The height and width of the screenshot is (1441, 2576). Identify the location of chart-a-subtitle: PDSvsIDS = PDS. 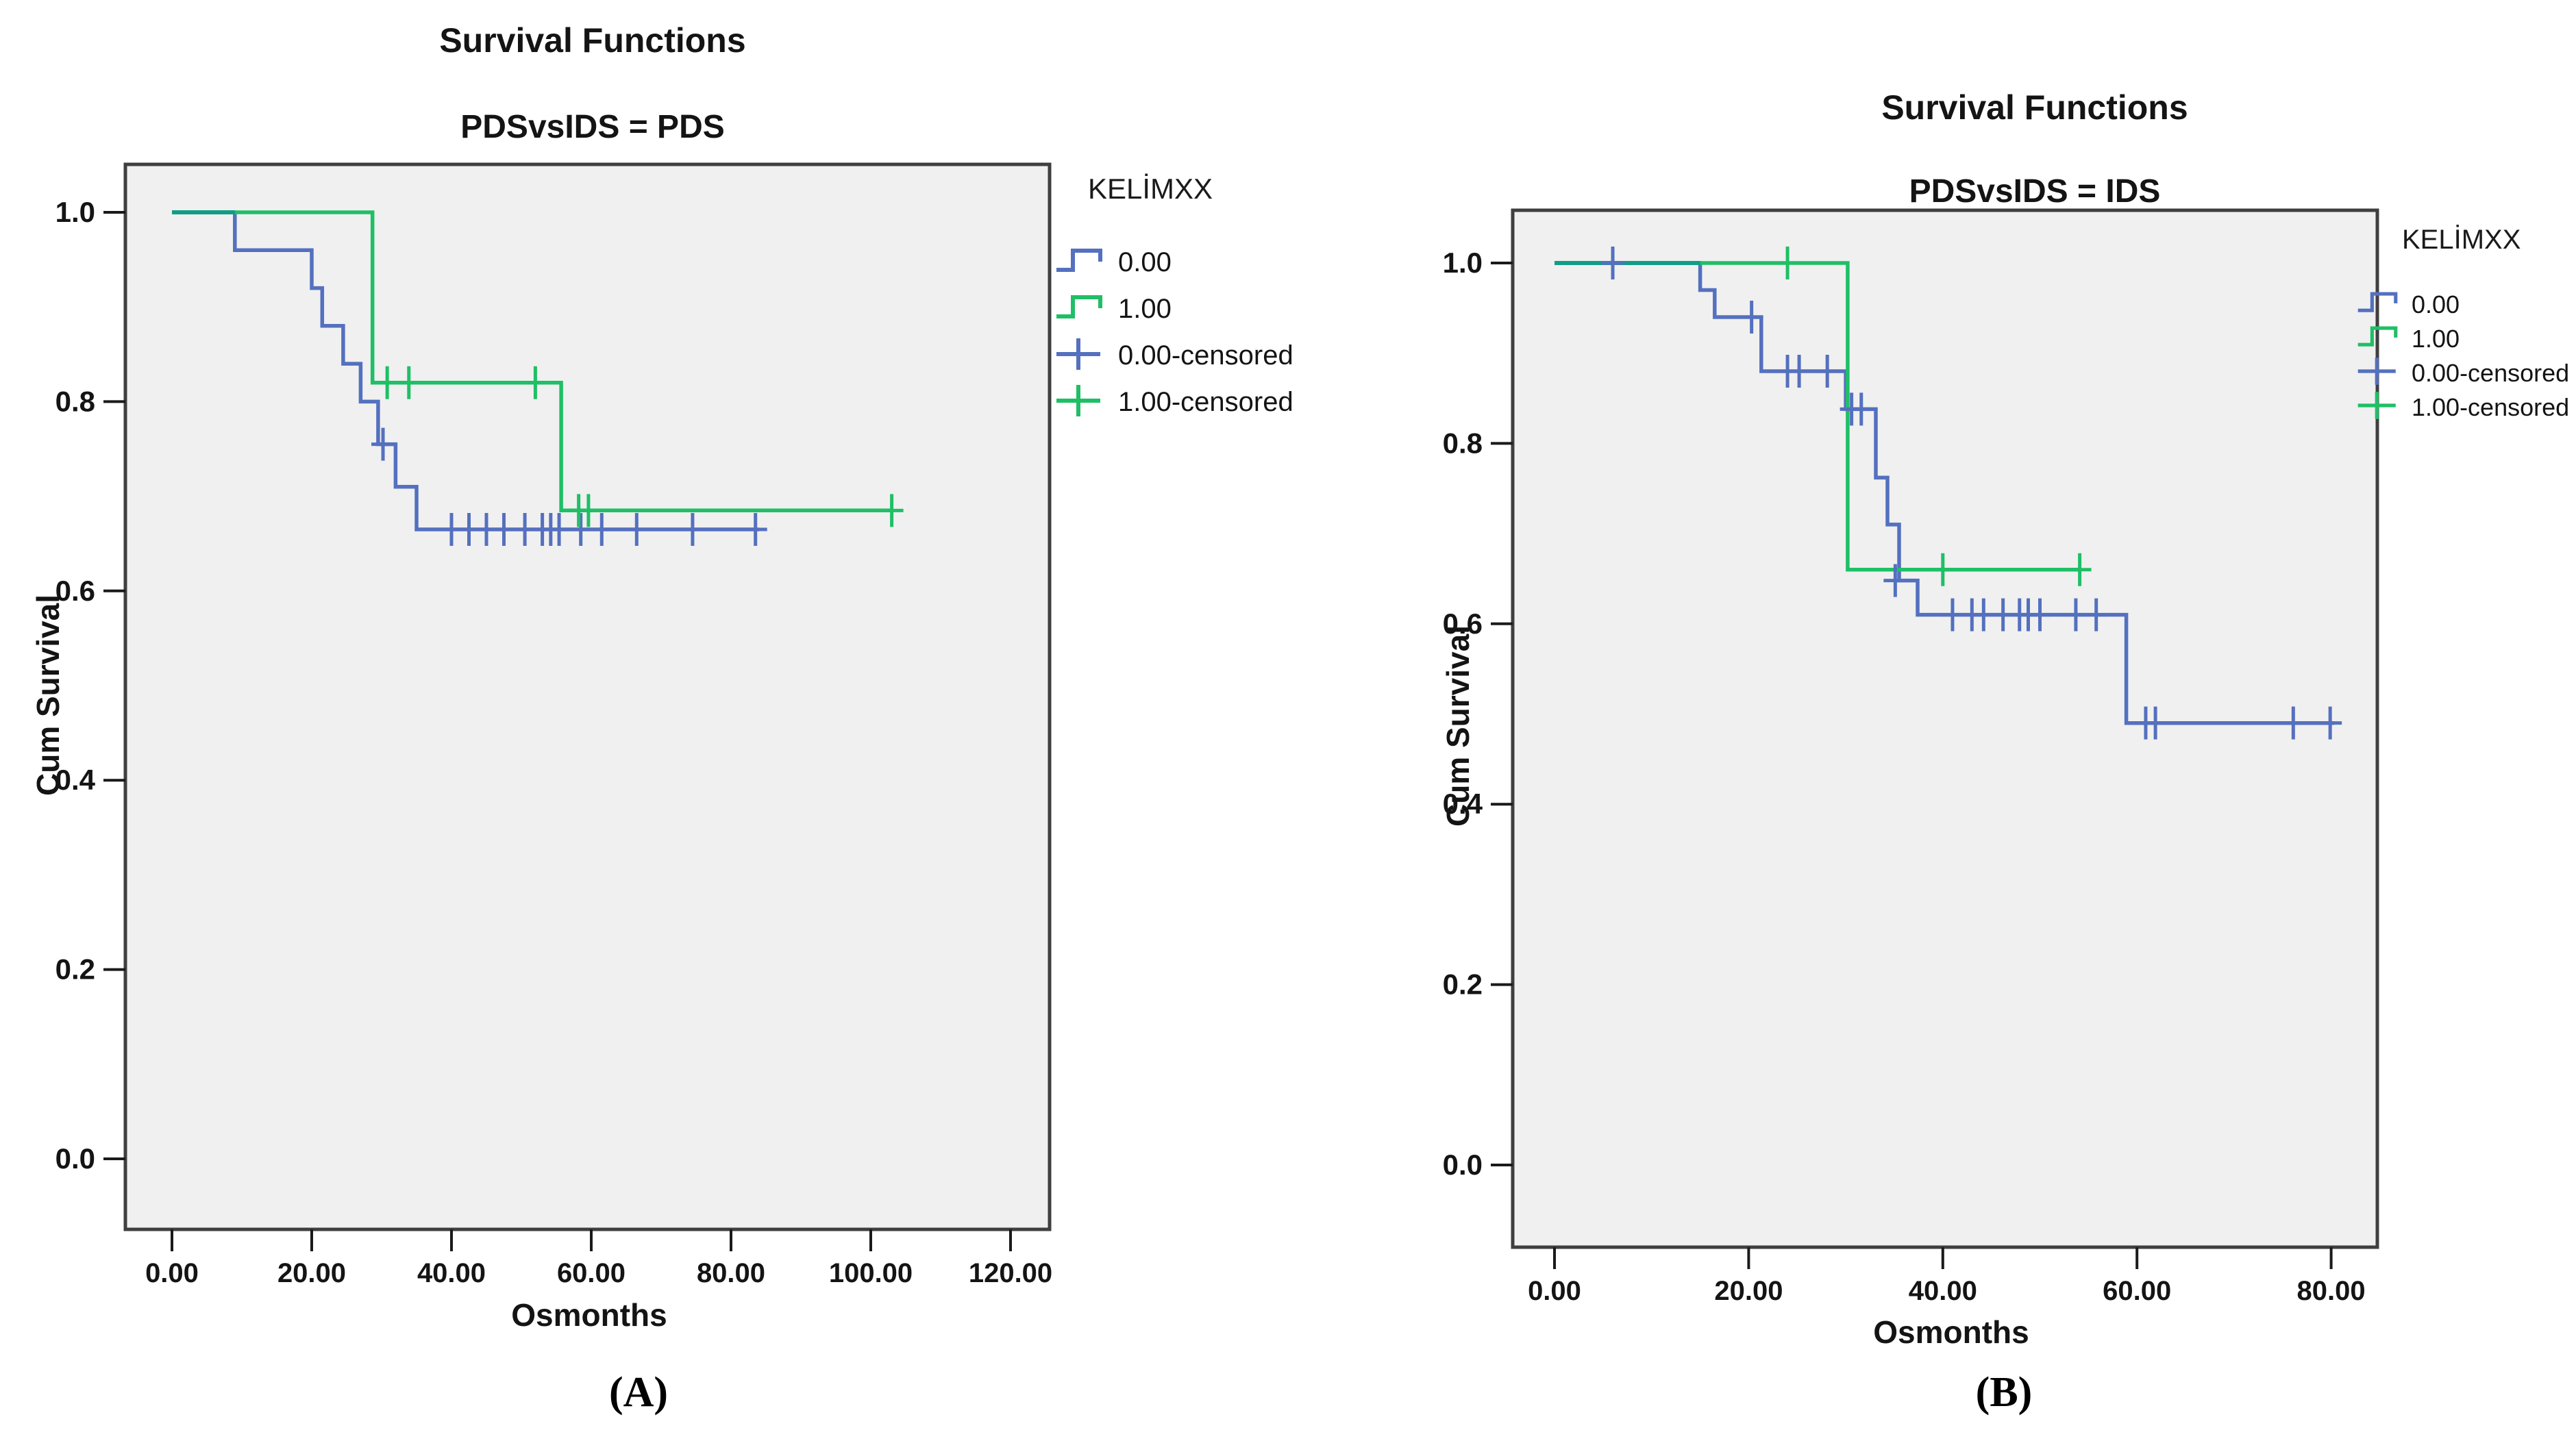
(592, 127).